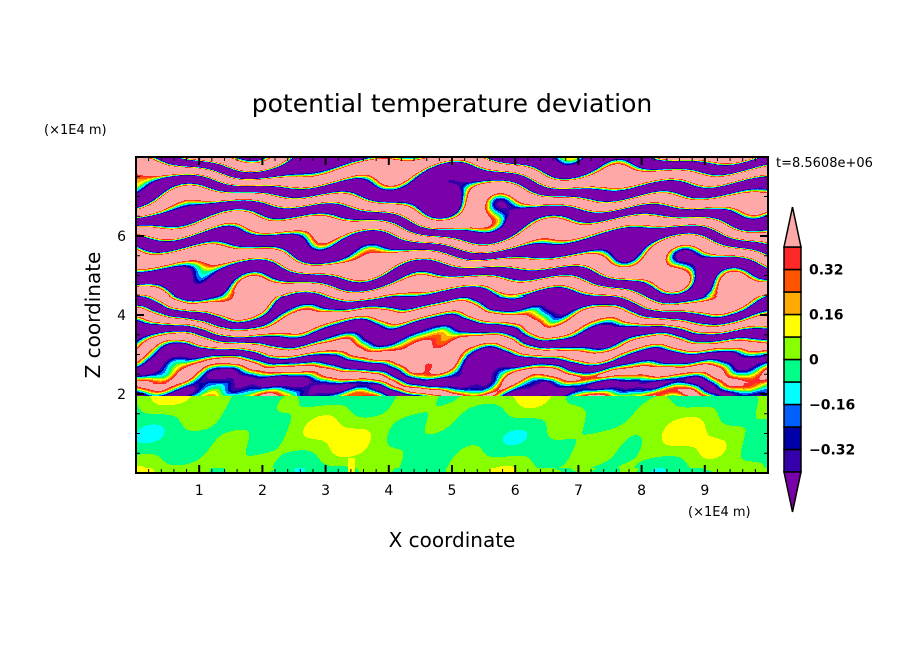  What do you see at coordinates (452, 540) in the screenshot?
I see `x-axis-label: X coordinate` at bounding box center [452, 540].